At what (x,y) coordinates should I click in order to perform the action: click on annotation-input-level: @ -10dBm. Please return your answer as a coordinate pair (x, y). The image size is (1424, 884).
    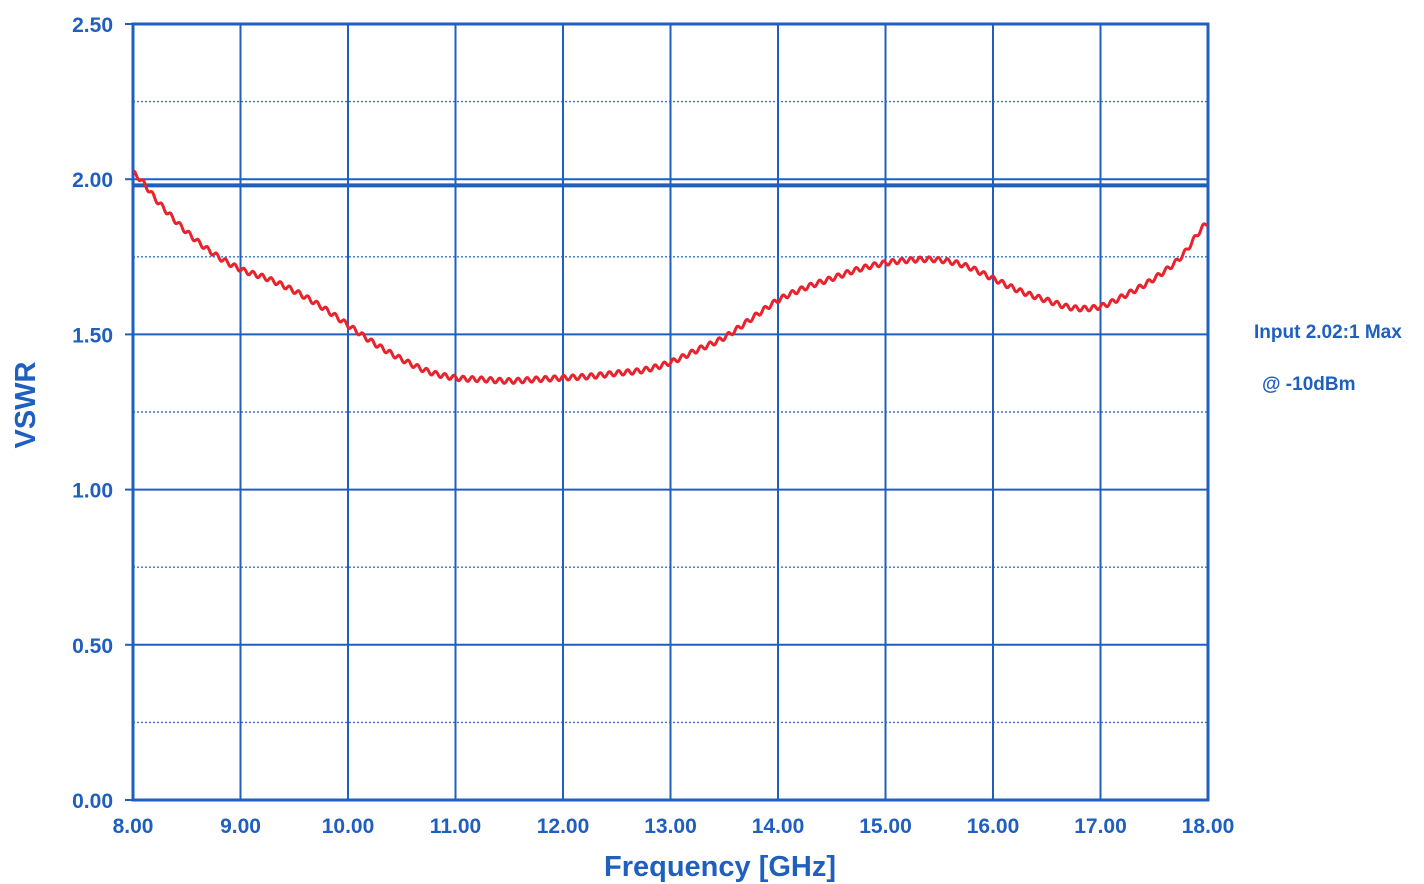
    Looking at the image, I should click on (1309, 384).